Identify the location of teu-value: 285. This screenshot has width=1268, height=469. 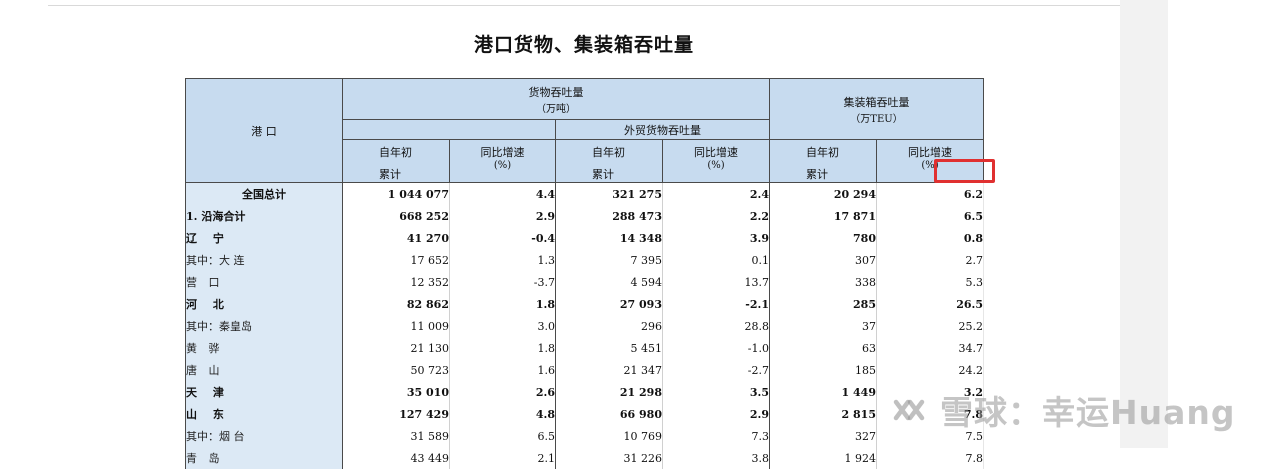
(823, 304).